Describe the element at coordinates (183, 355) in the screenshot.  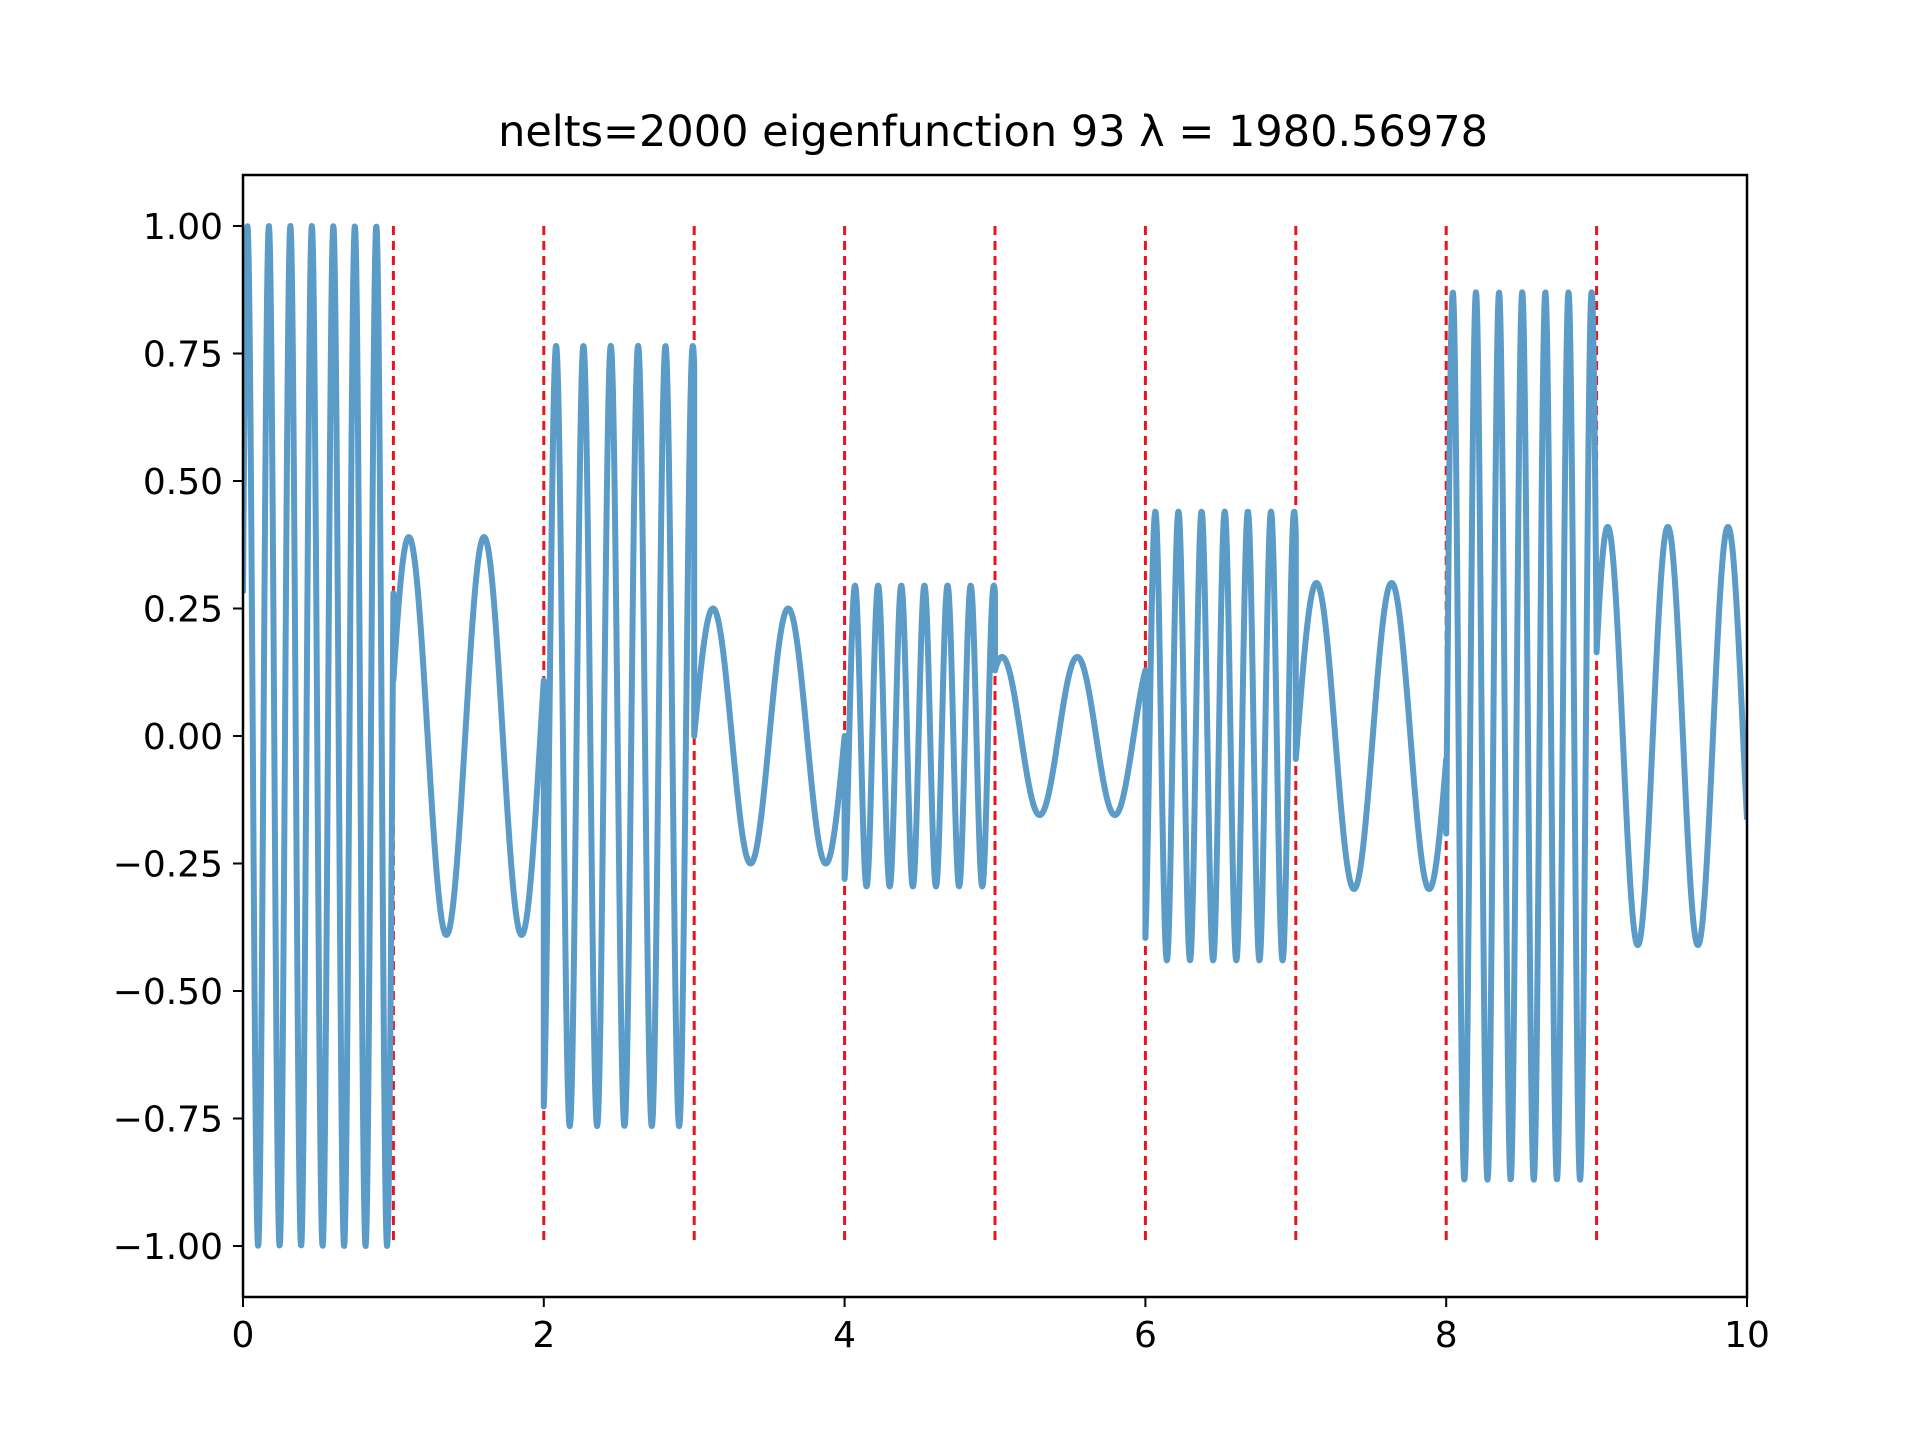
I see `y-tick-label: 0.75` at that location.